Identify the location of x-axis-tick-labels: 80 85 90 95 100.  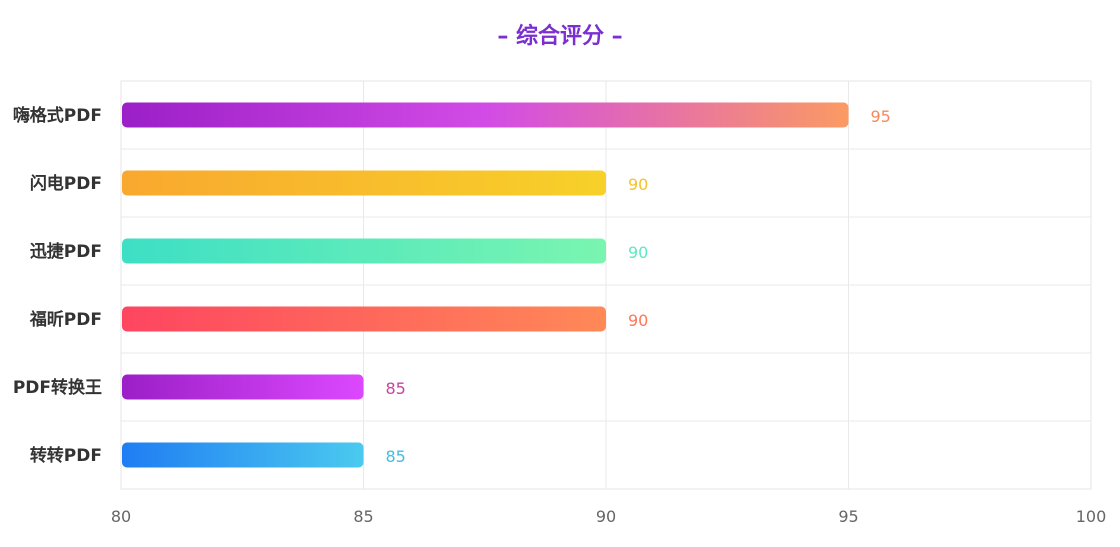
(608, 516).